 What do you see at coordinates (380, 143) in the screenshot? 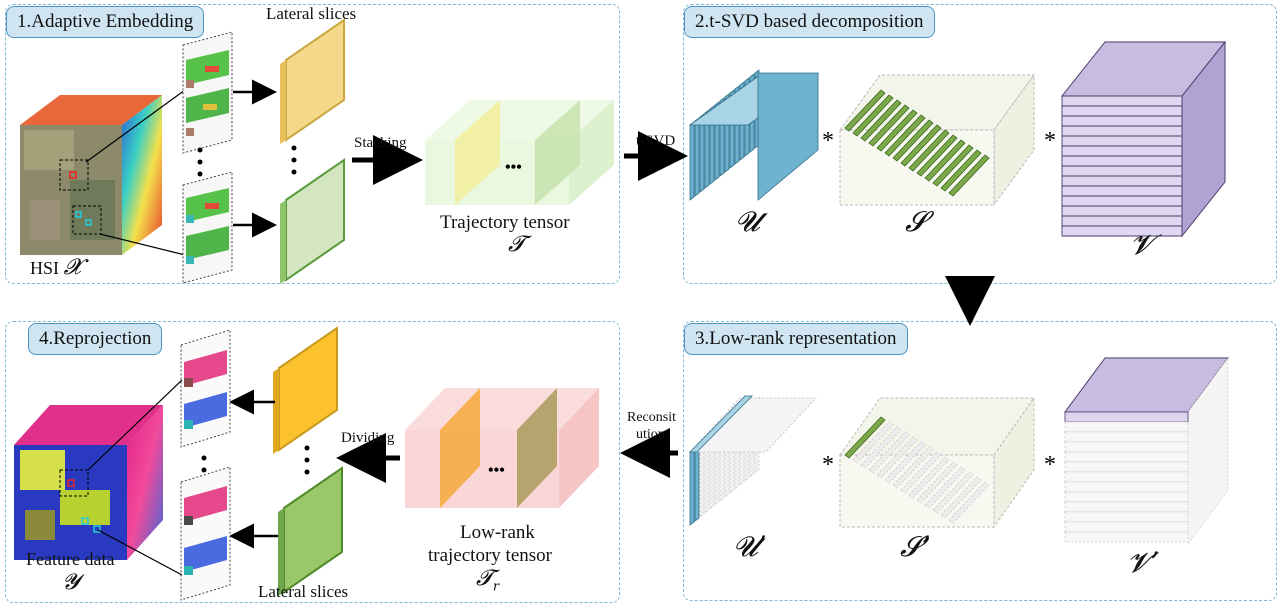
I see `label-stacking: Stacking` at bounding box center [380, 143].